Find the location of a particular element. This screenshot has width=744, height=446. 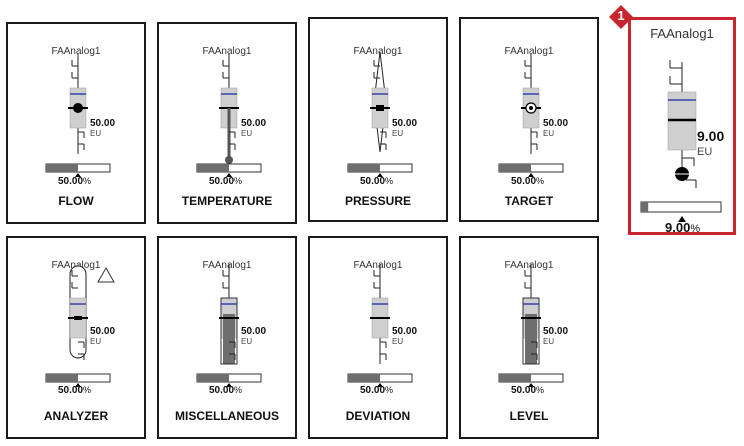

faceplate-highlighted: FAAnalog1 9.00 EU 9.00% is located at coordinates (682, 126).